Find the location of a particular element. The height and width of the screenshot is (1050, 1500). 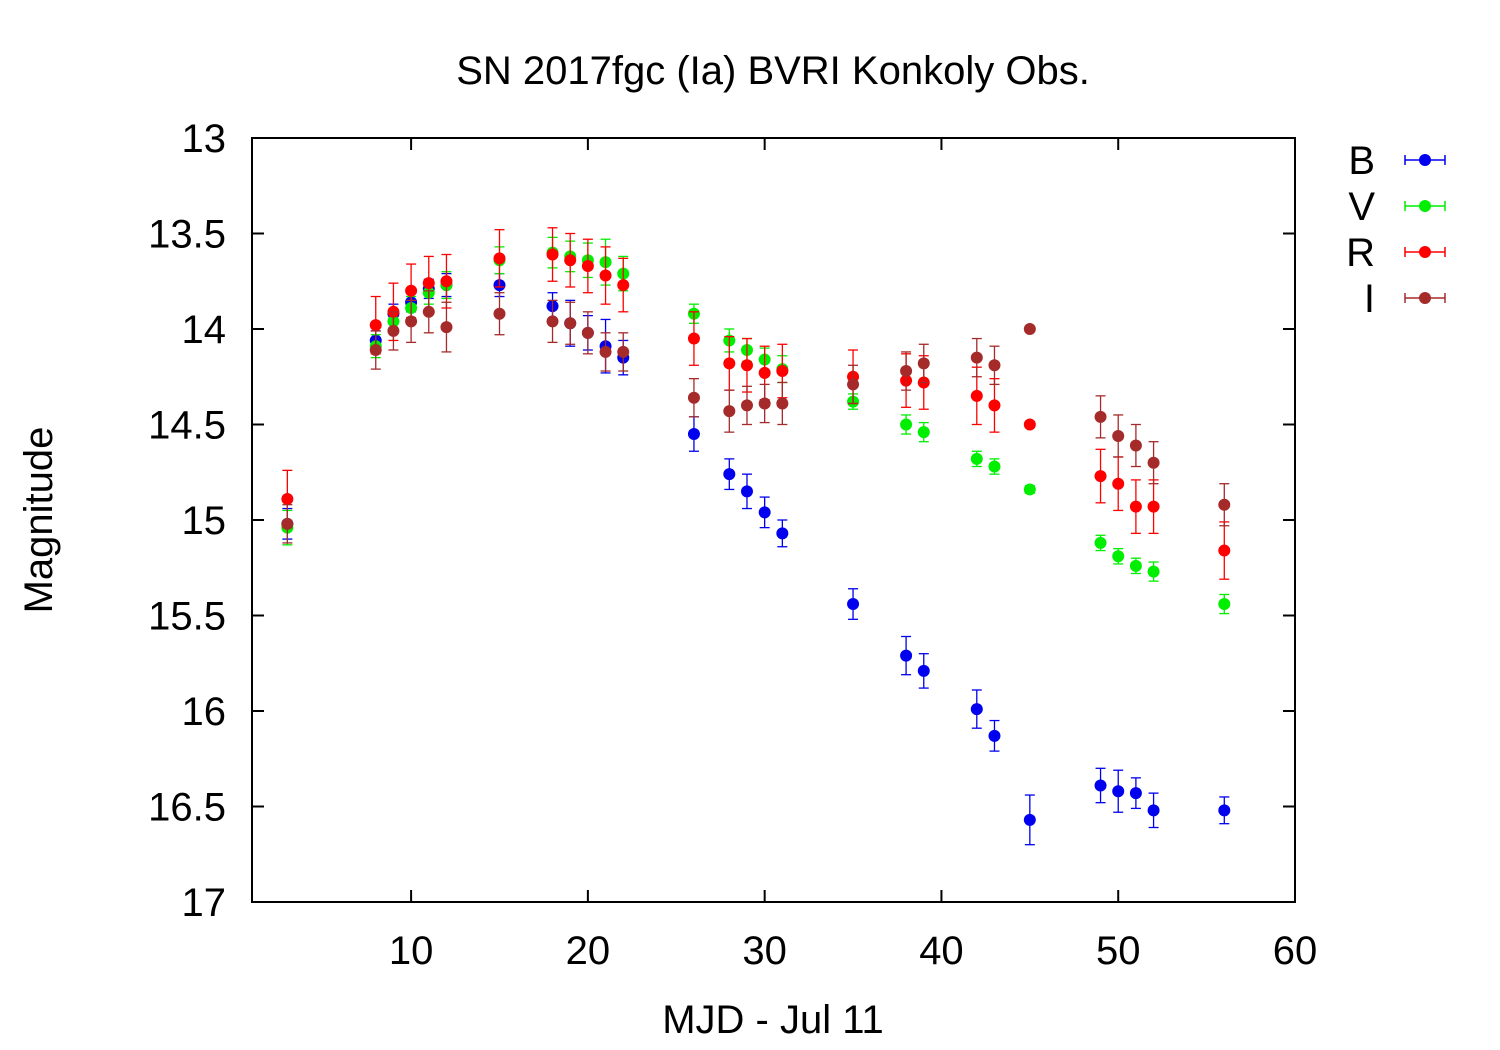

y-tick-label: 15 is located at coordinates (204, 521).